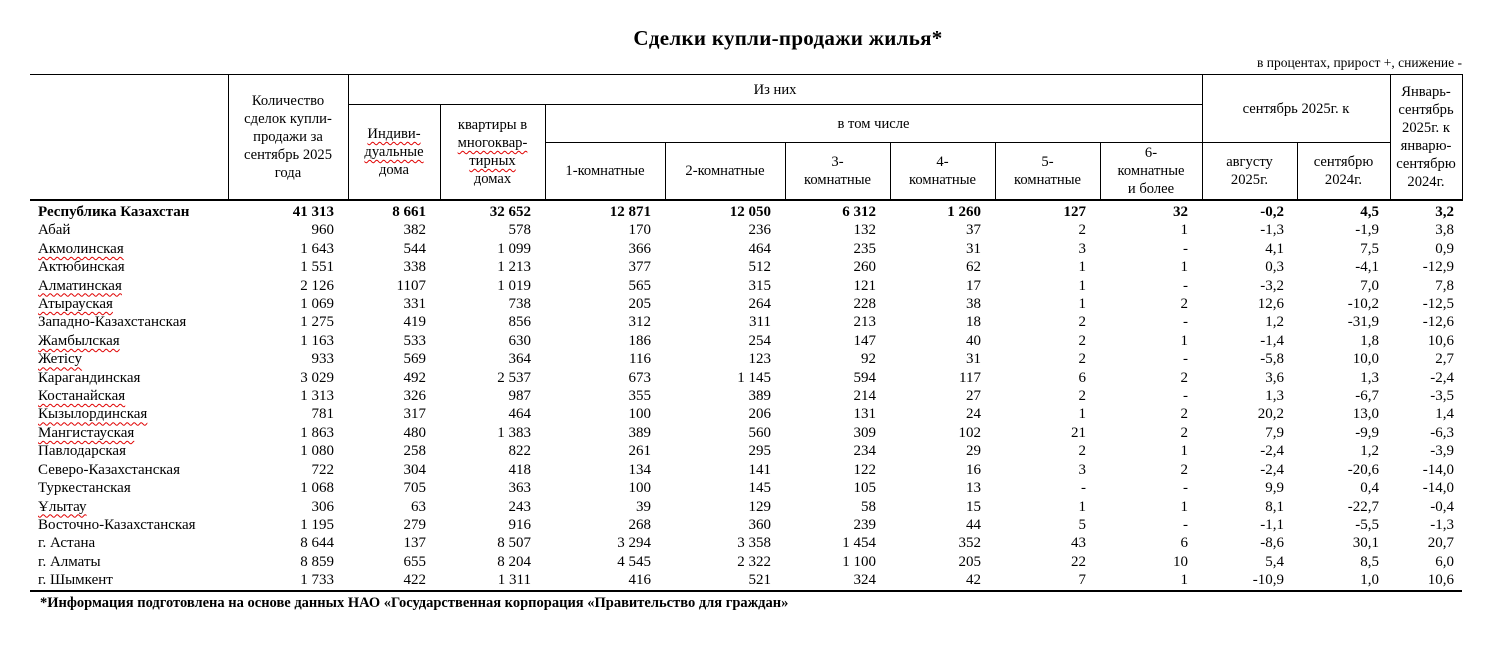 Image resolution: width=1501 pixels, height=654 pixels. What do you see at coordinates (75, 580) in the screenshot?
I see `region-name: г. Шымкент` at bounding box center [75, 580].